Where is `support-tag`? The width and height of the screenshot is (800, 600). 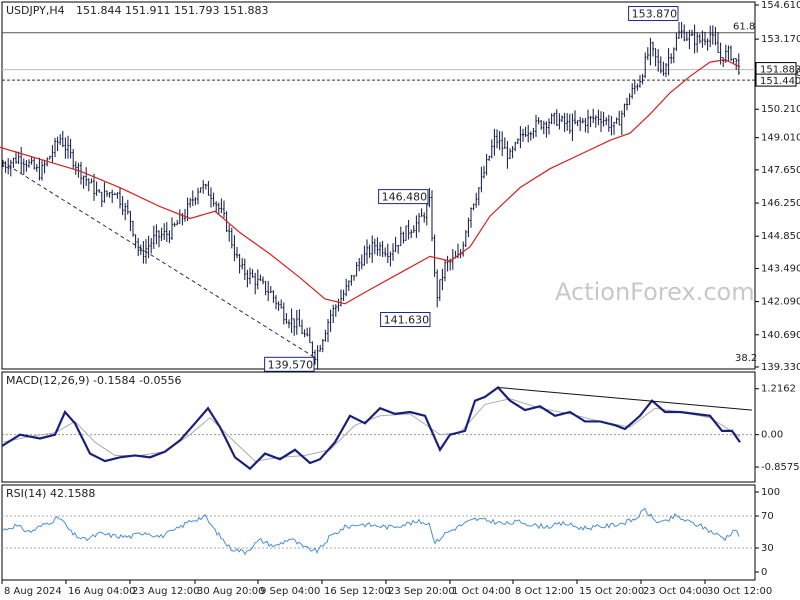
support-tag is located at coordinates (776, 80).